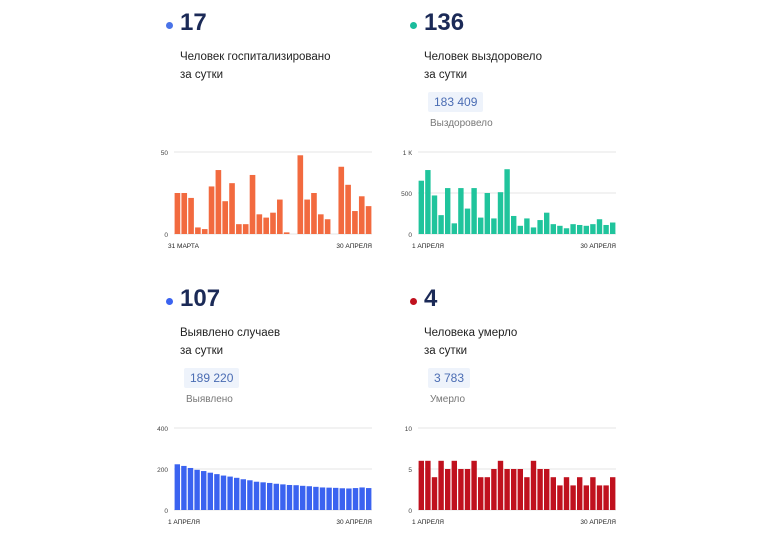 The width and height of the screenshot is (780, 534). Describe the element at coordinates (448, 399) in the screenshot. I see `total-label: Умерло` at that location.